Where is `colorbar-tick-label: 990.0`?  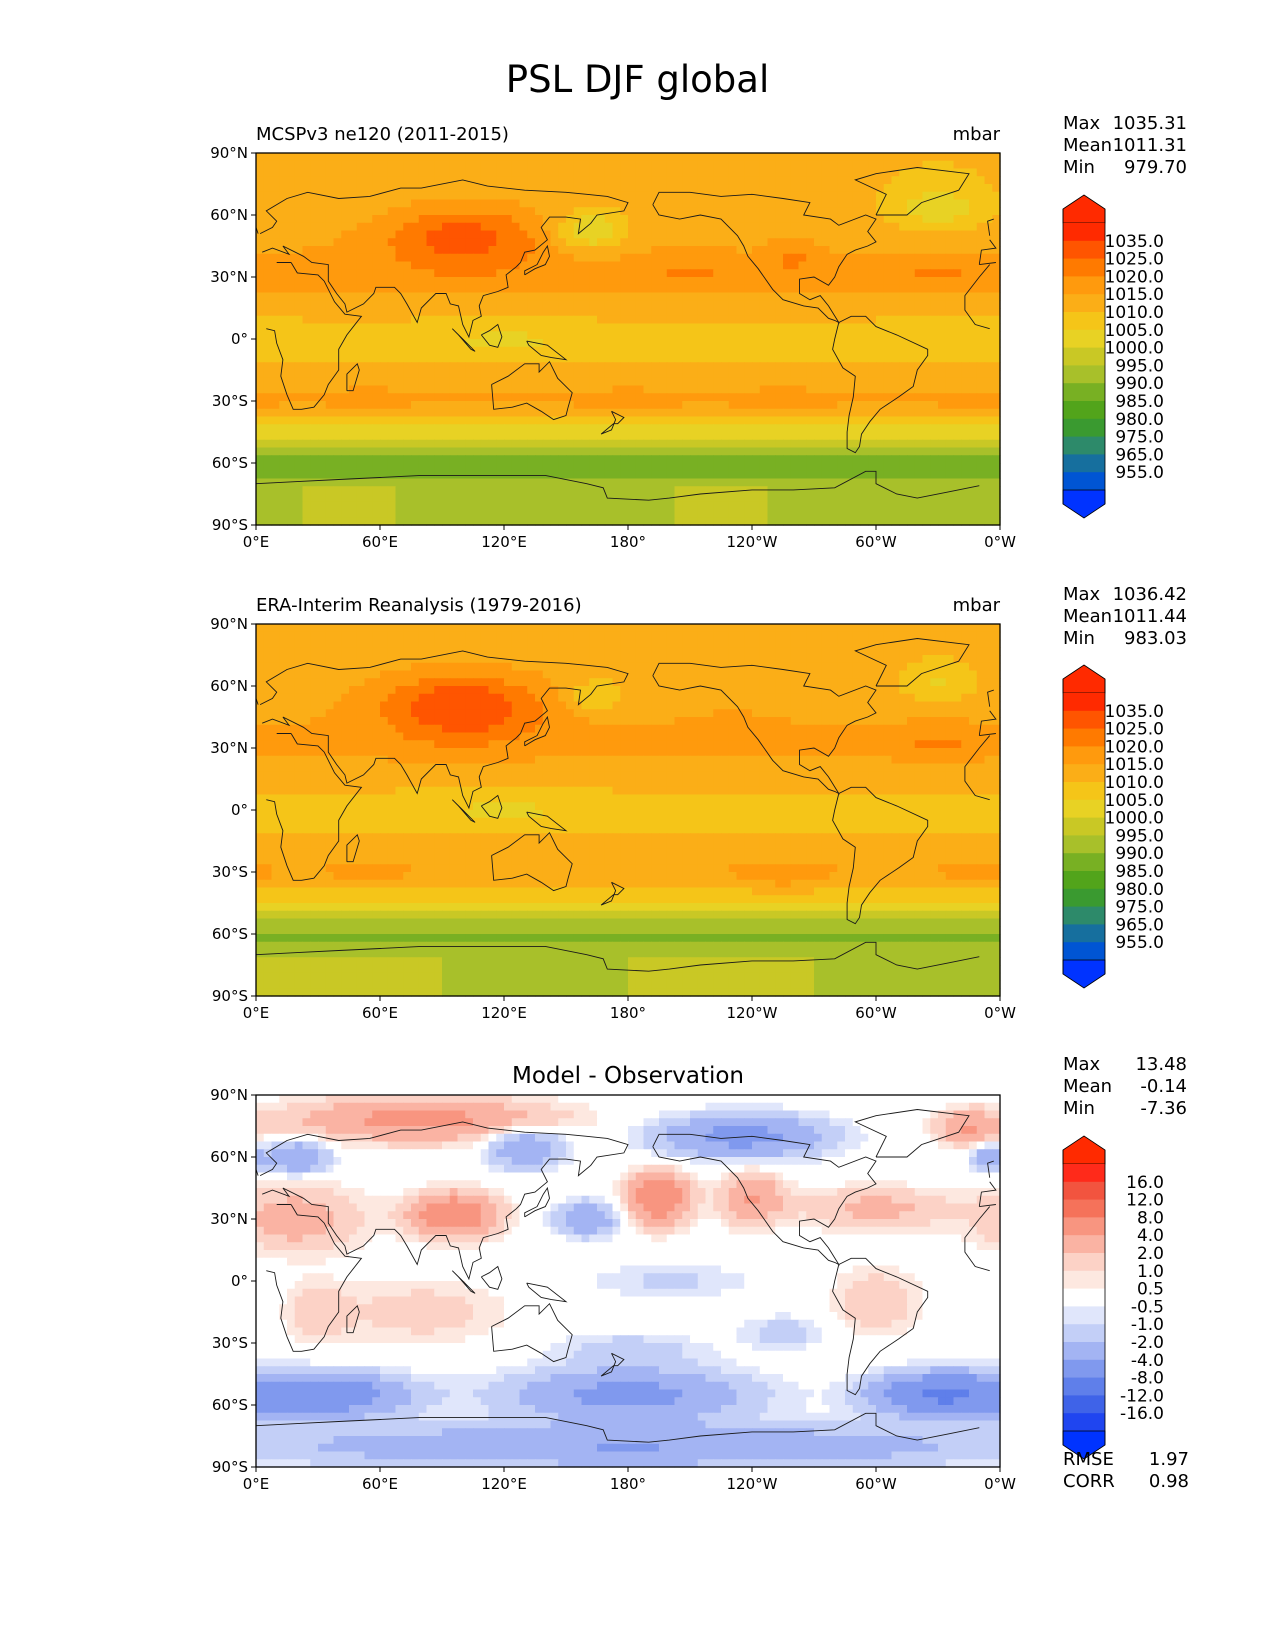
colorbar-tick-label: 990.0 is located at coordinates (1139, 384).